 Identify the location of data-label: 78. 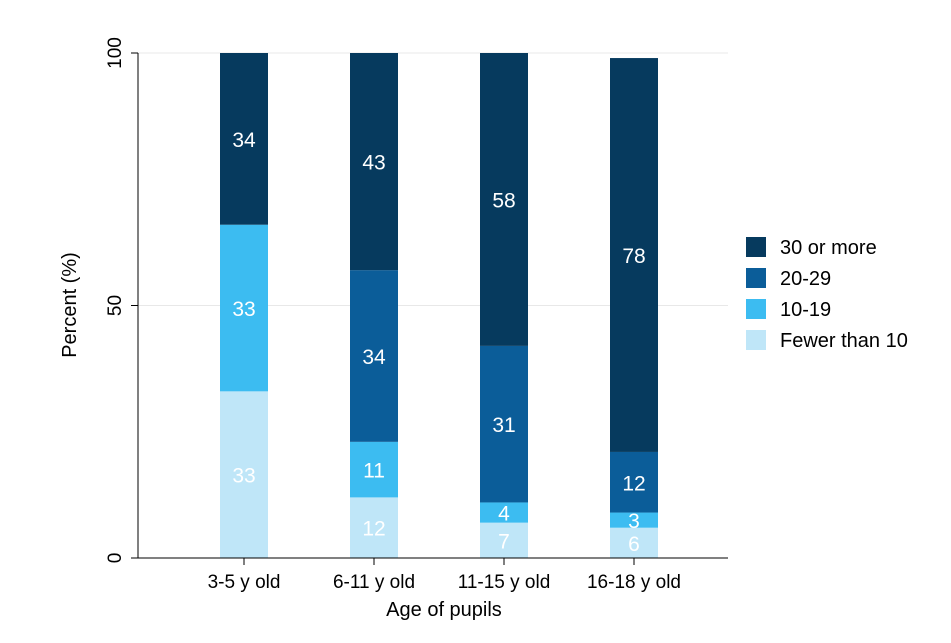
(633, 256).